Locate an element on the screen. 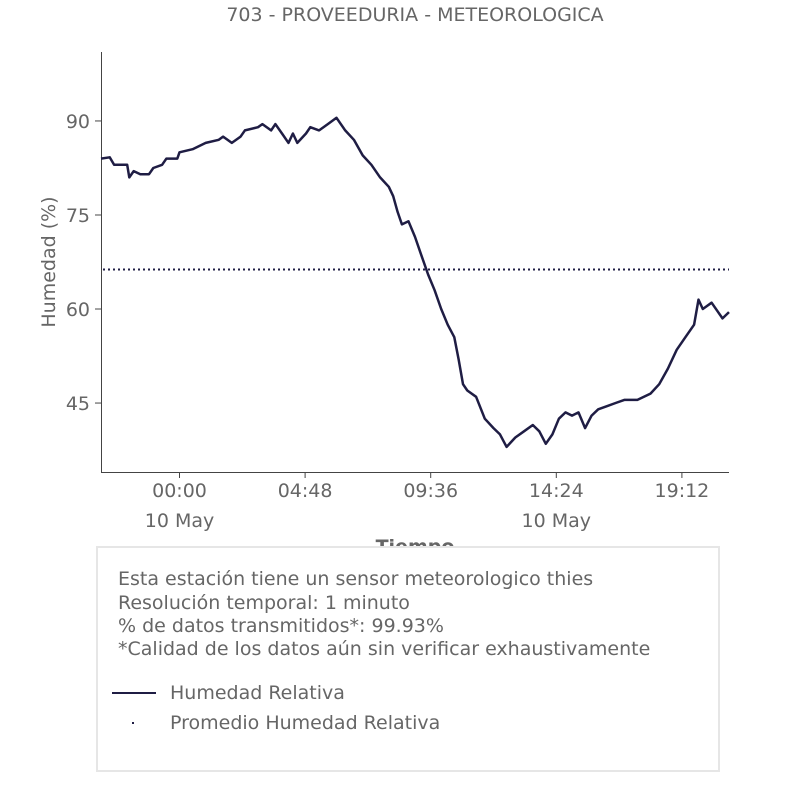  x-tick-group: 00:00 10 May 04:48 09:36 14:24 10 May 19:12 is located at coordinates (427, 502).